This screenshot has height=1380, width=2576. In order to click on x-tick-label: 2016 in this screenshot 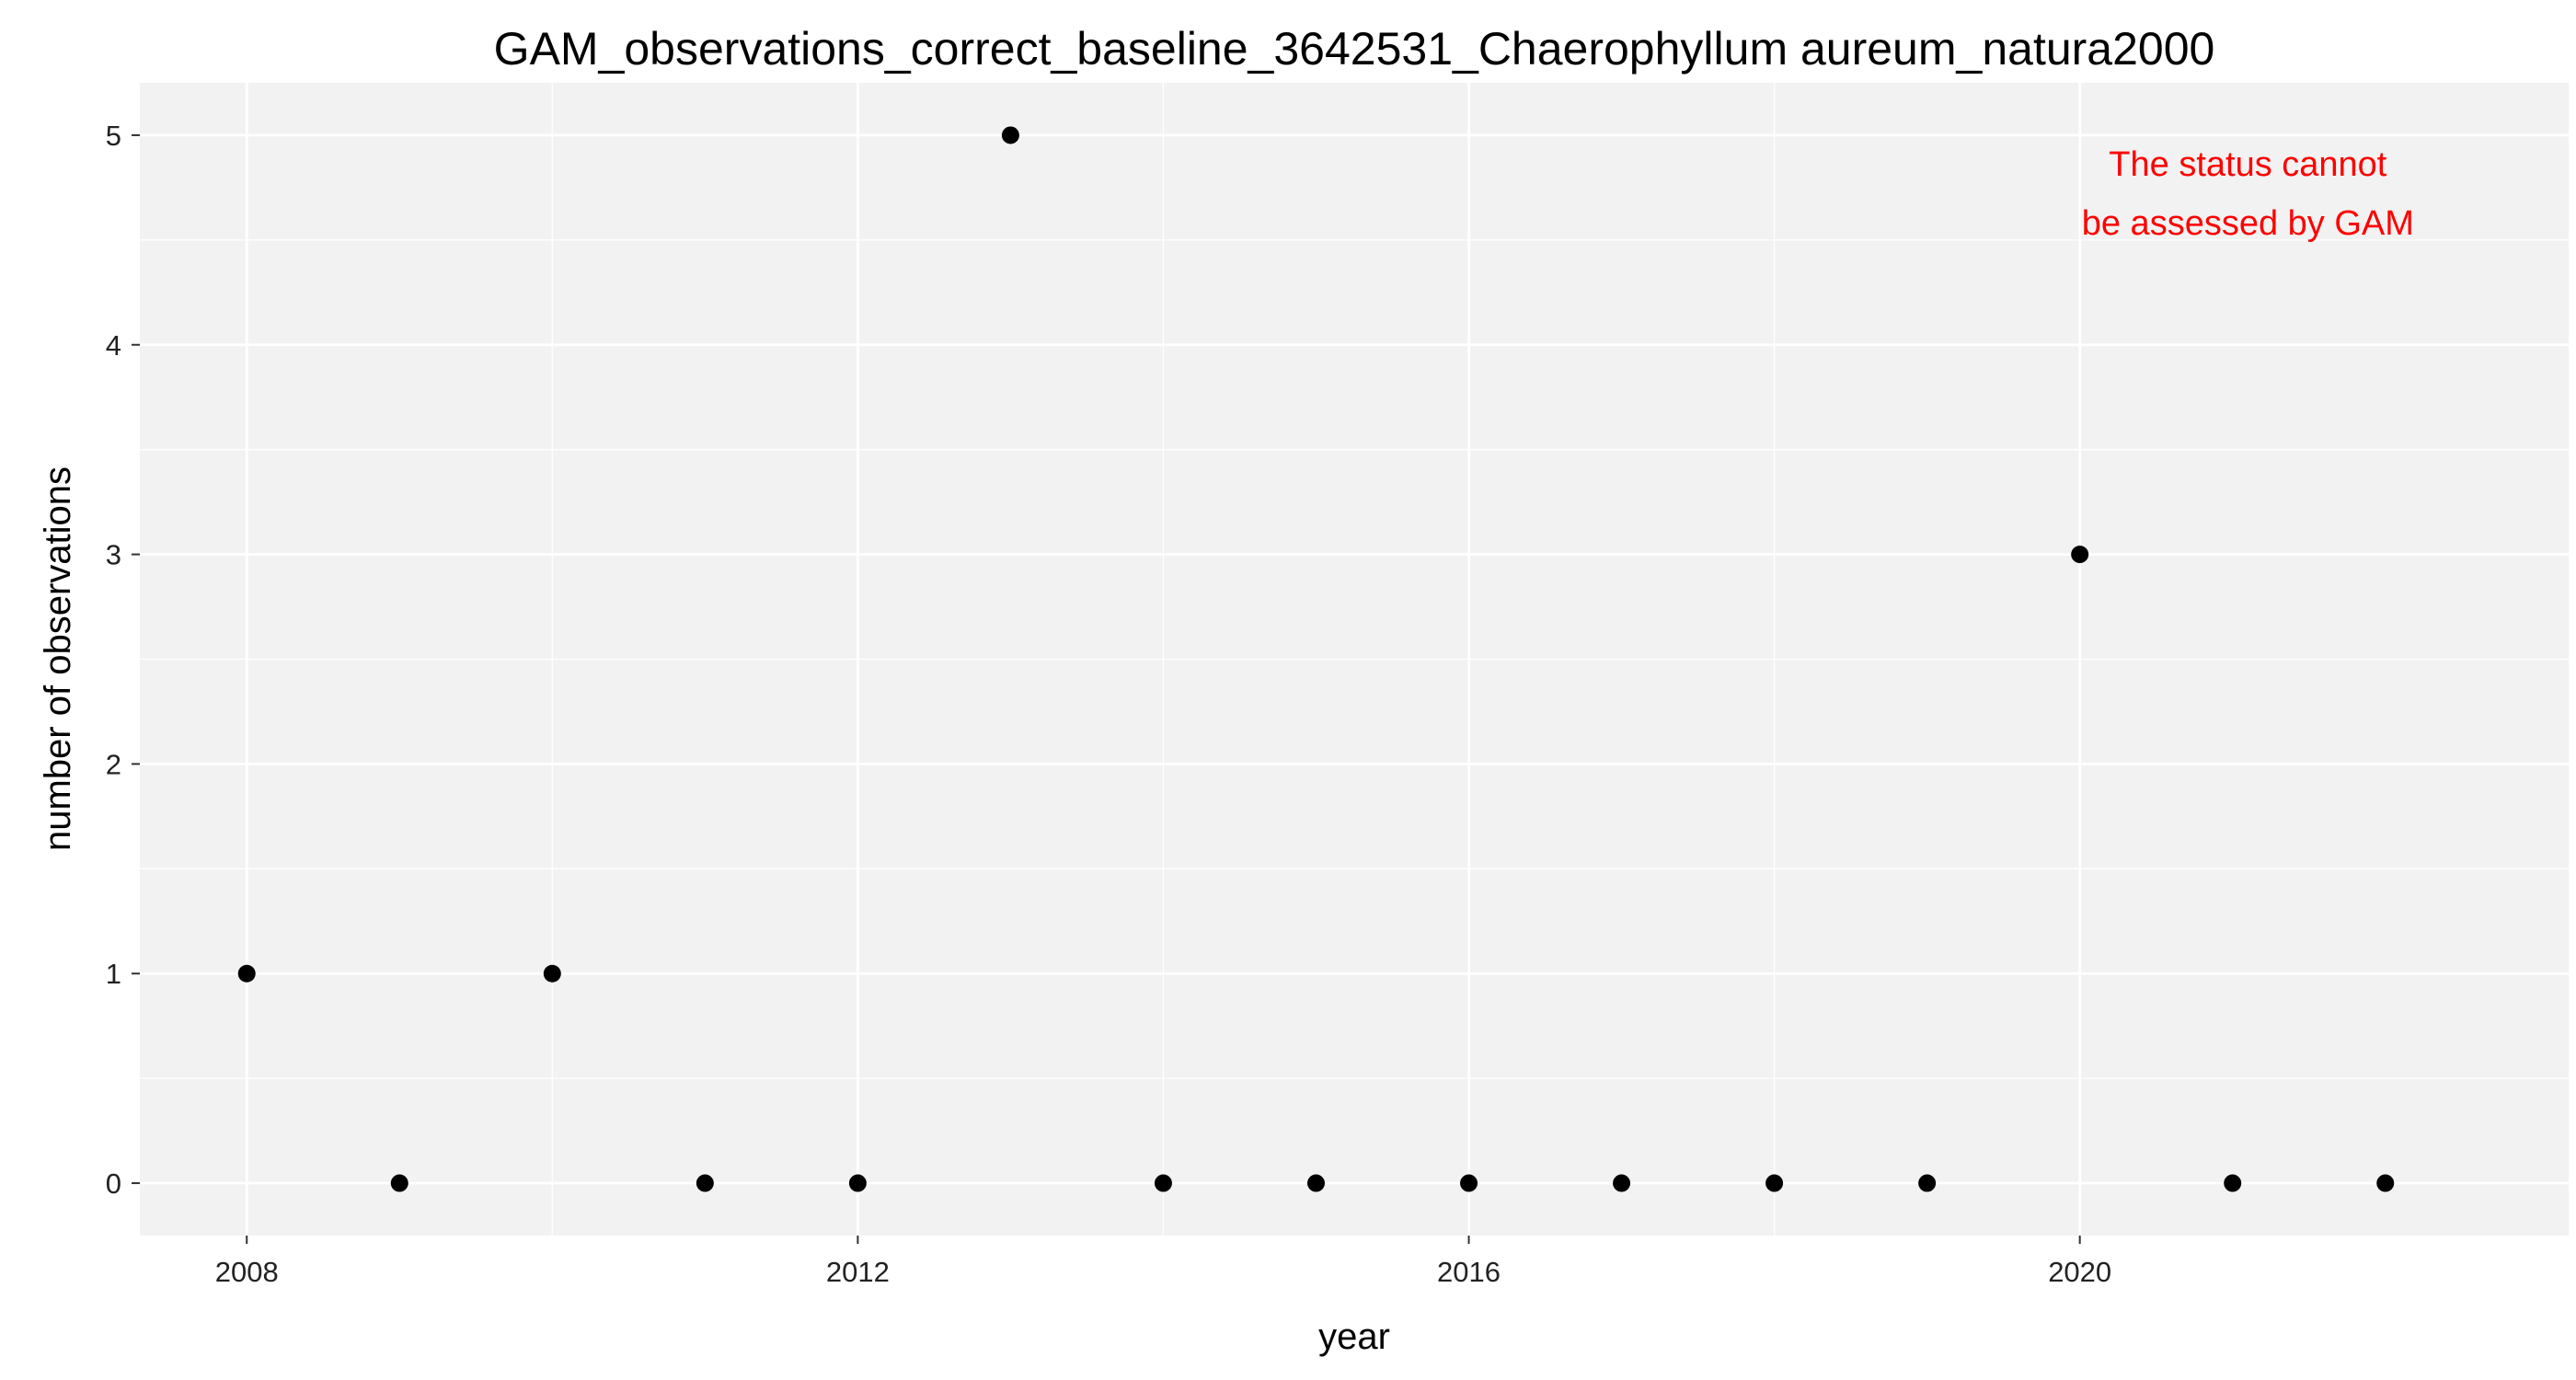, I will do `click(1469, 1272)`.